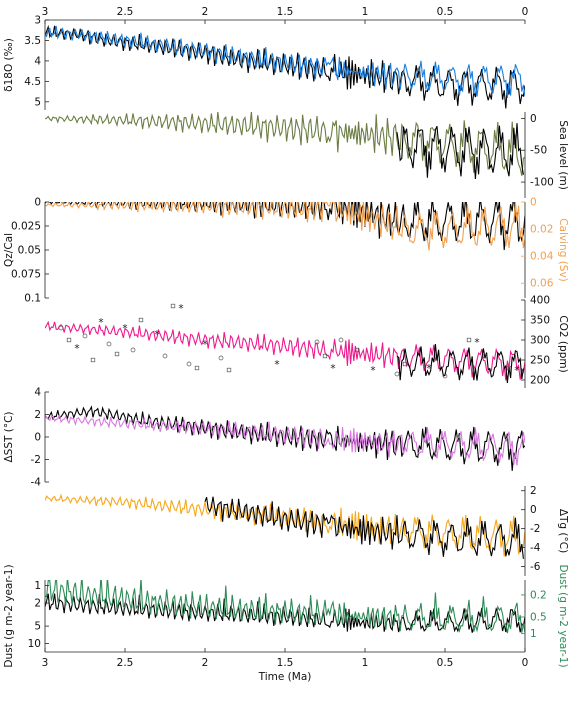 The height and width of the screenshot is (701, 570). Describe the element at coordinates (285, 61) in the screenshot. I see `d18o-series-blue` at that location.